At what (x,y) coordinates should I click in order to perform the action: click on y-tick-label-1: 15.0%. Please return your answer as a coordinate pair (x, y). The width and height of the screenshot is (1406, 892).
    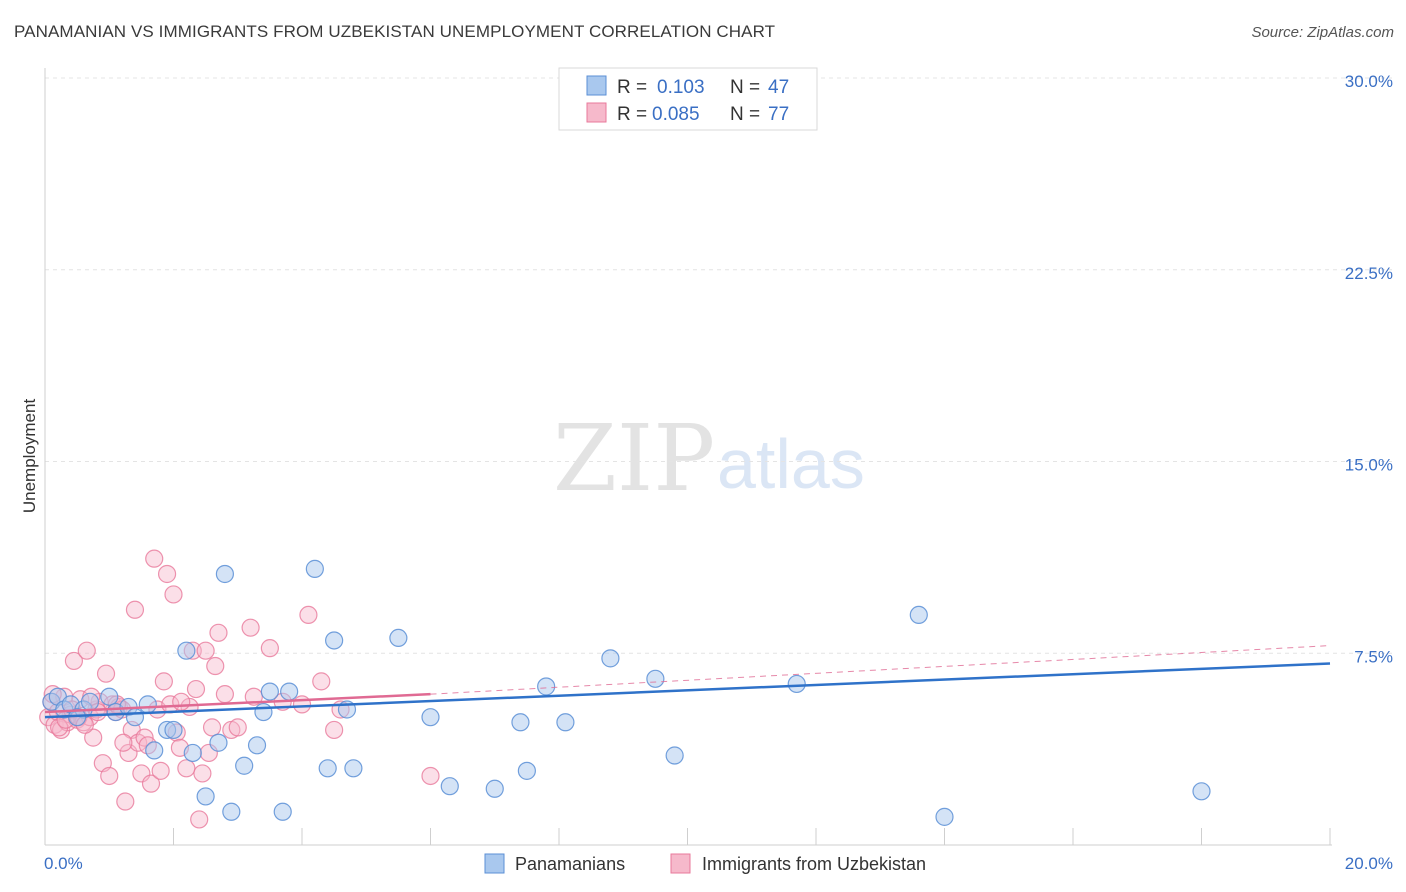
    Looking at the image, I should click on (1369, 465).